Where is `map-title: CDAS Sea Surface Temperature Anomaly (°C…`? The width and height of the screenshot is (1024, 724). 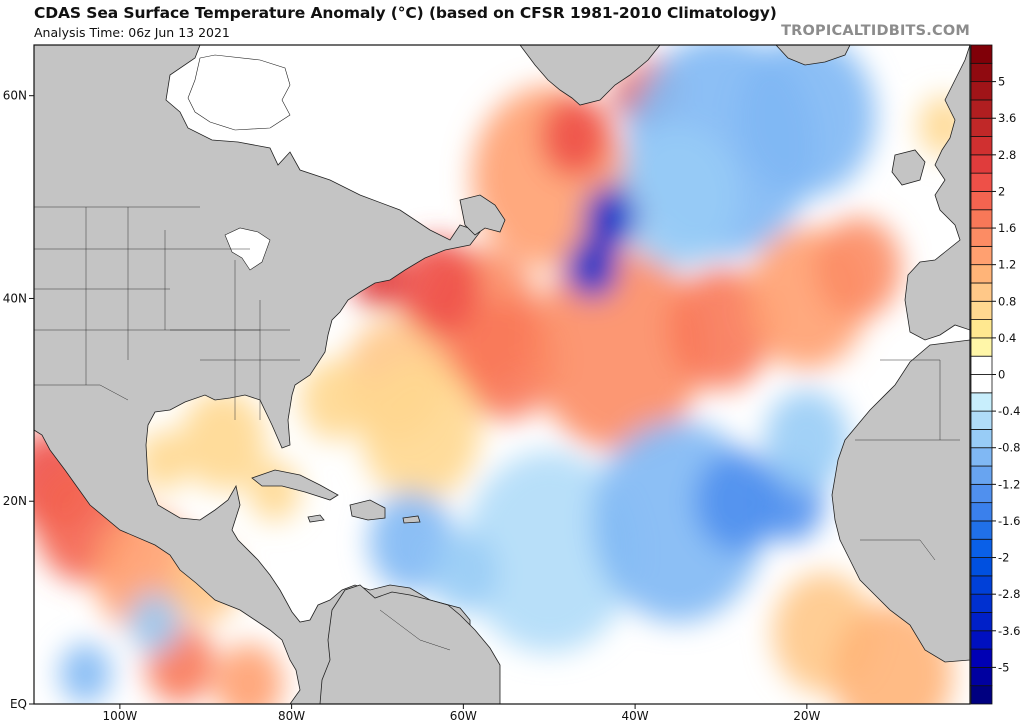
map-title: CDAS Sea Surface Temperature Anomaly (°C… is located at coordinates (405, 13).